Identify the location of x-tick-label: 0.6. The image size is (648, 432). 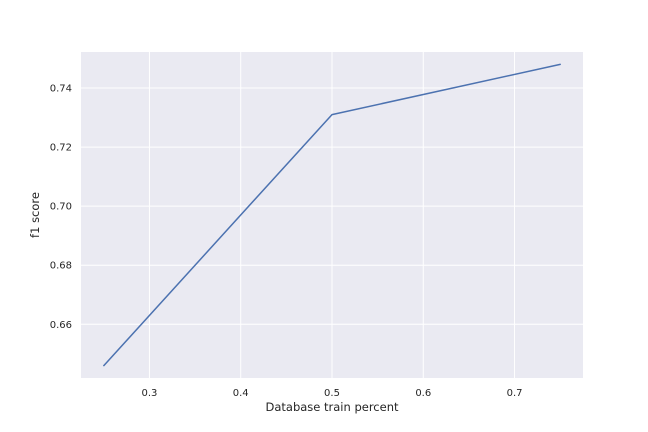
(423, 393).